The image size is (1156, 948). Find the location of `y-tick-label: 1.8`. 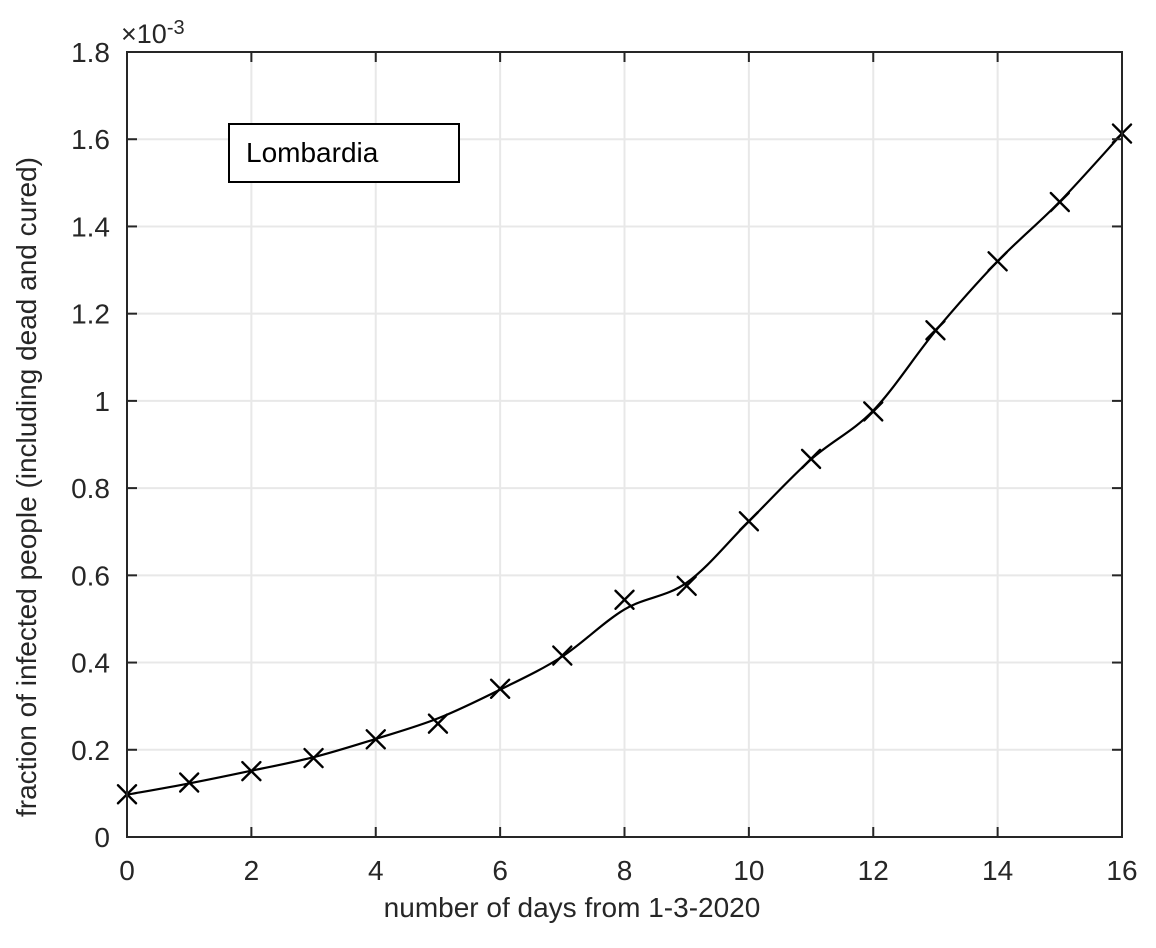

y-tick-label: 1.8 is located at coordinates (90, 52).